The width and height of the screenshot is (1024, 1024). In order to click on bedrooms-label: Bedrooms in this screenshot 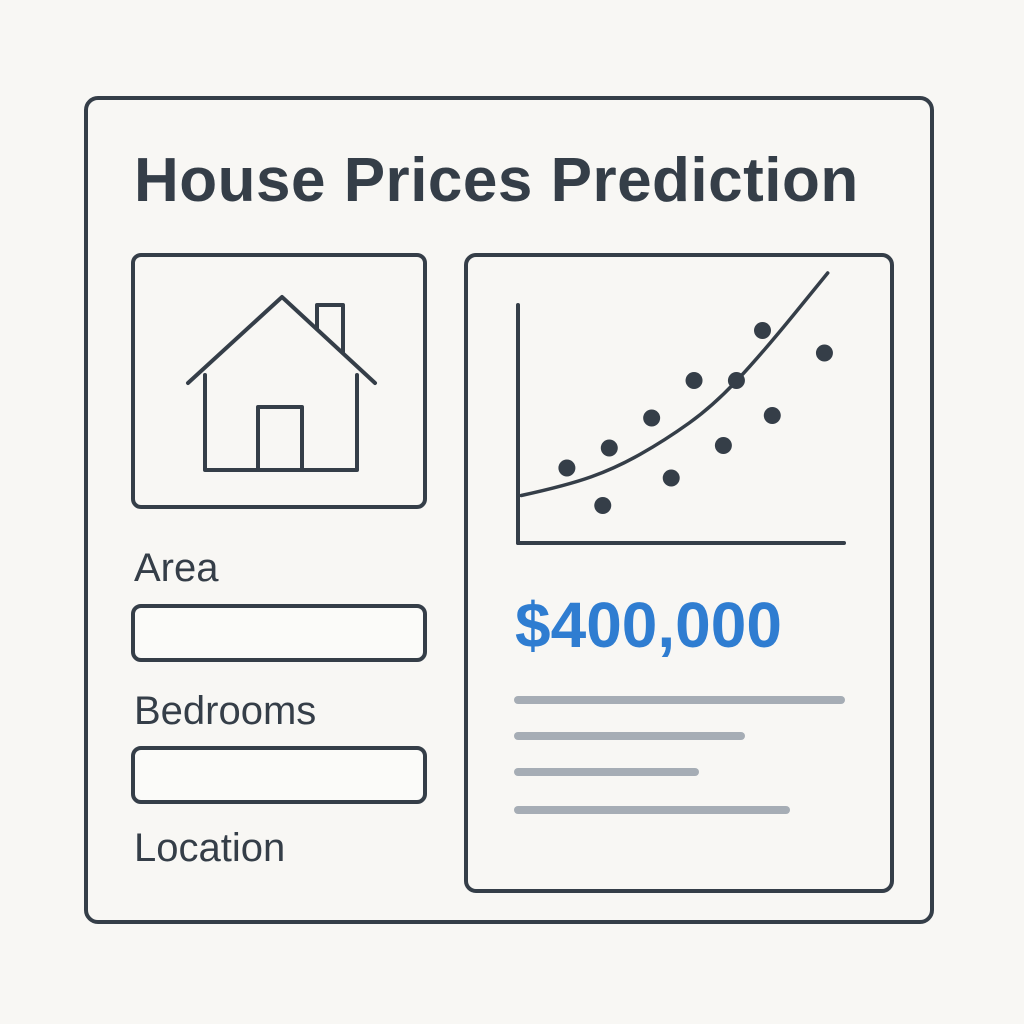, I will do `click(225, 711)`.